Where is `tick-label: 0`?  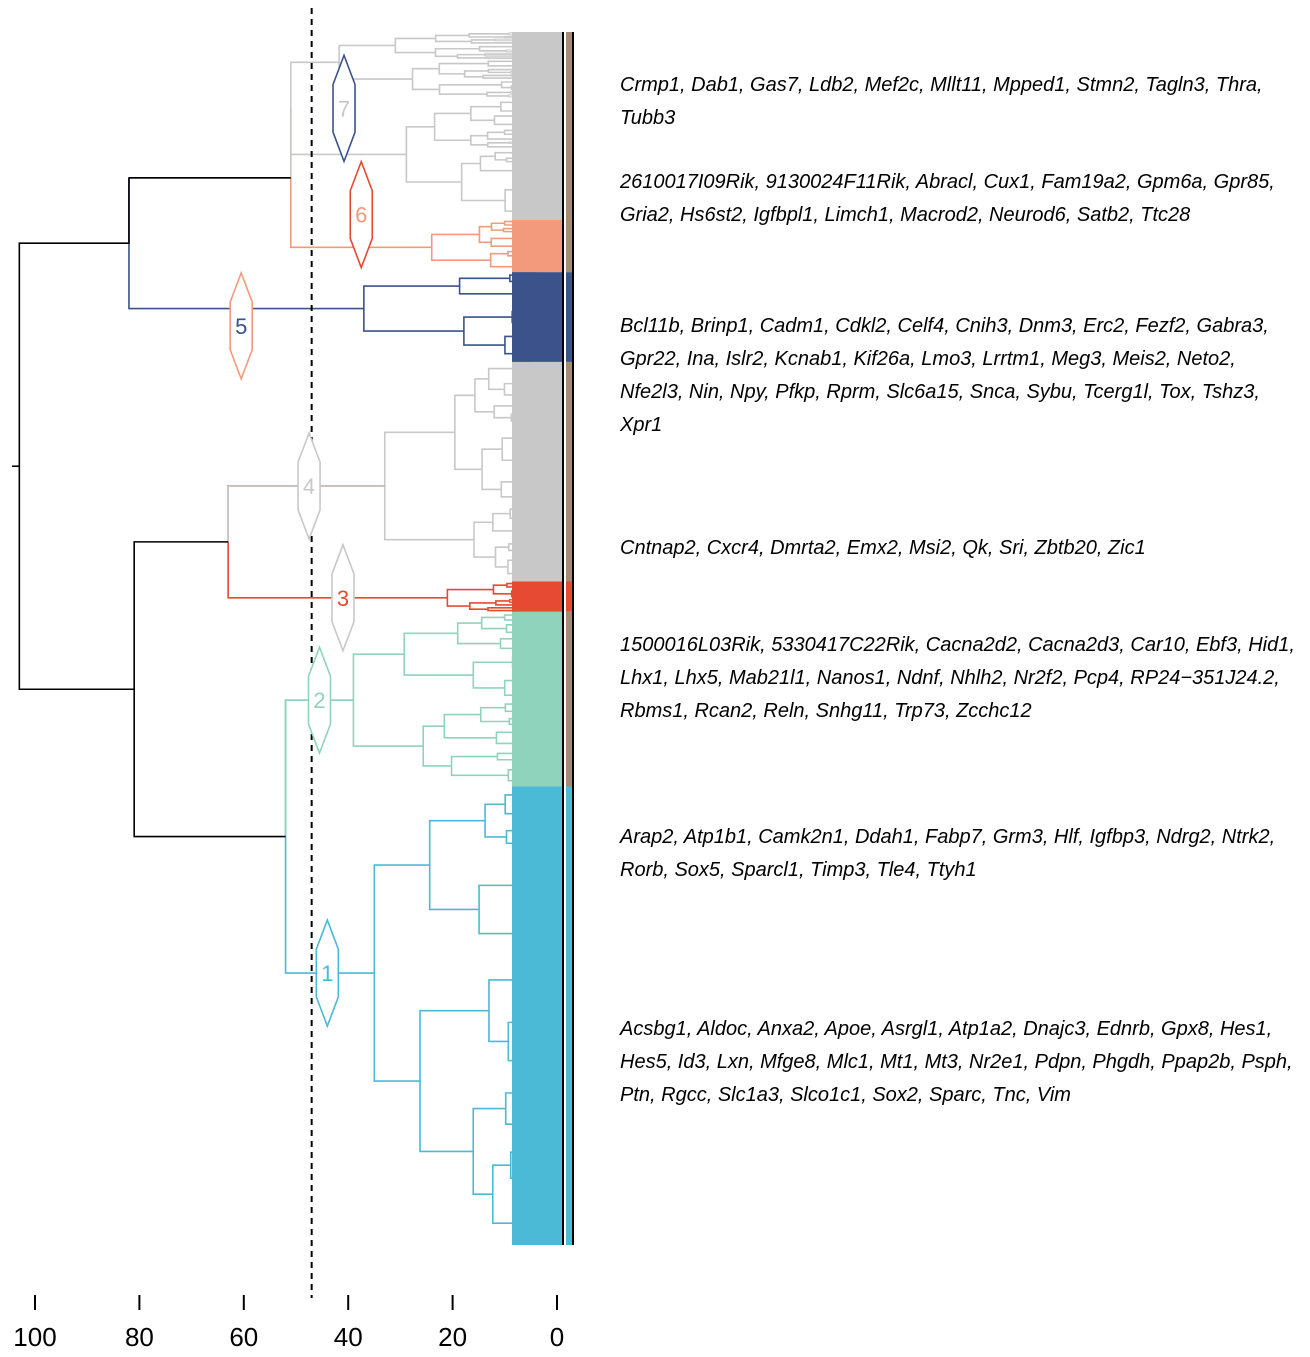 tick-label: 0 is located at coordinates (557, 1337).